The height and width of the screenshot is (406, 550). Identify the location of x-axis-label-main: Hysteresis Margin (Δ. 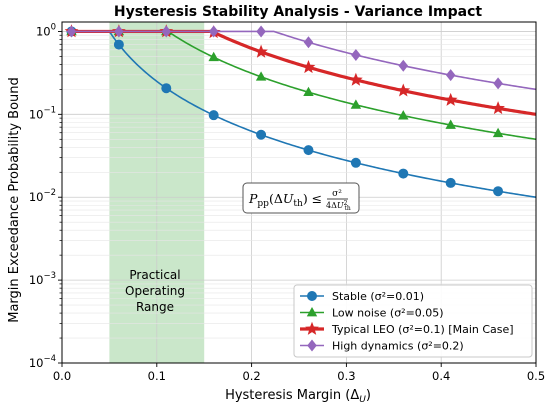
(292, 395).